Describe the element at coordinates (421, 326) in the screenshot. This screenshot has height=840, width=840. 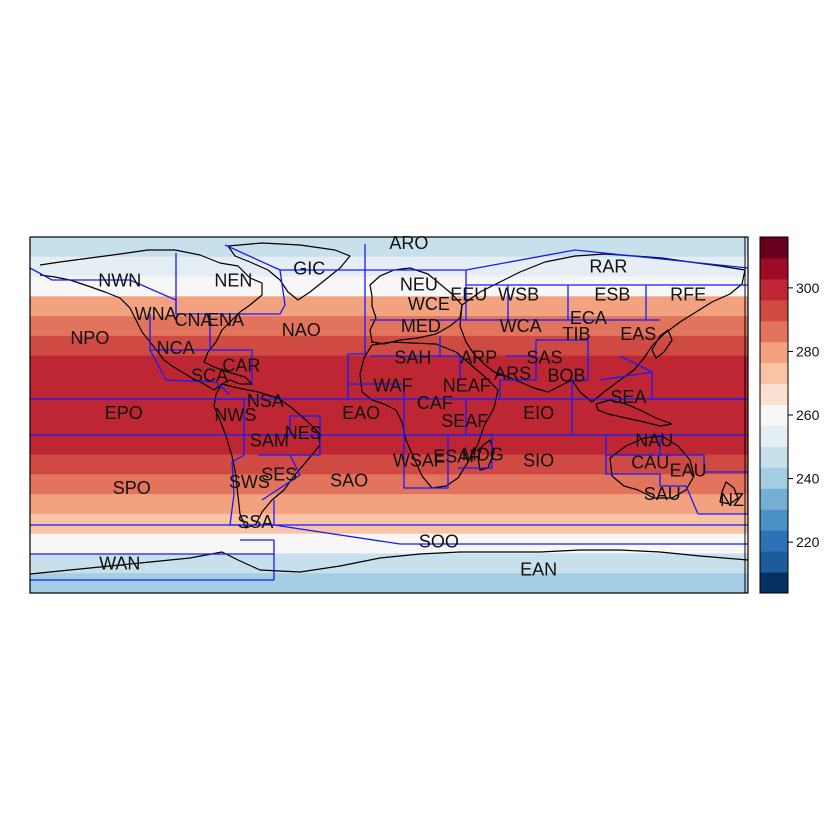
I see `region-label-med: MED` at that location.